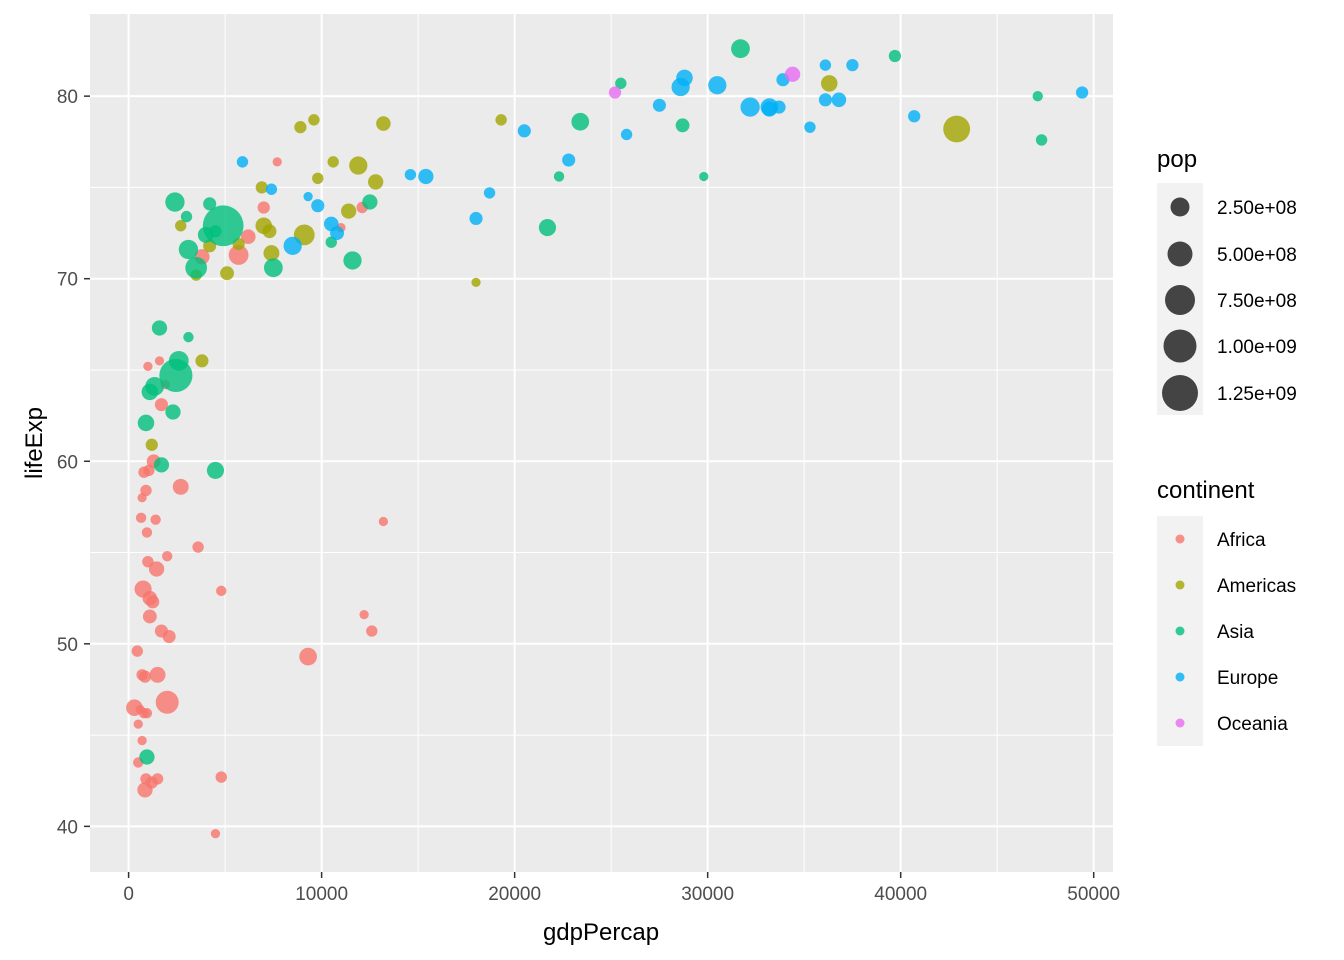  What do you see at coordinates (1252, 724) in the screenshot?
I see `color-legend-label: Oceania` at bounding box center [1252, 724].